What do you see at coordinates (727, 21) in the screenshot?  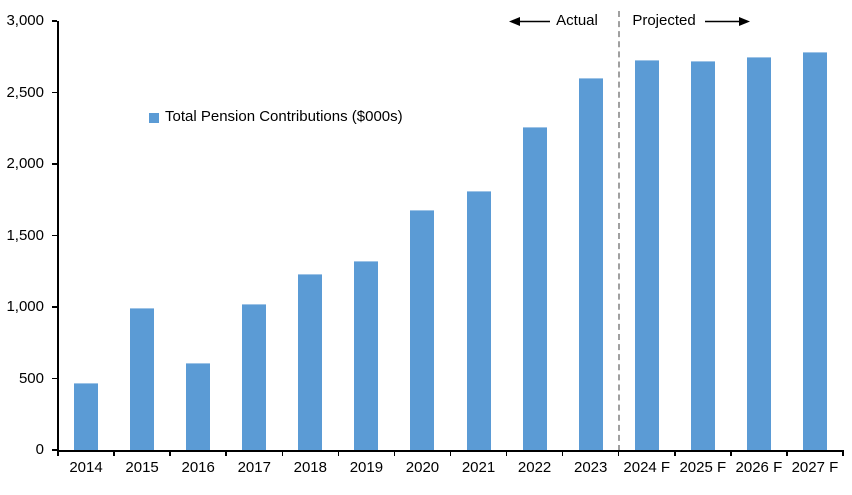 I see `right-arrow-icon` at bounding box center [727, 21].